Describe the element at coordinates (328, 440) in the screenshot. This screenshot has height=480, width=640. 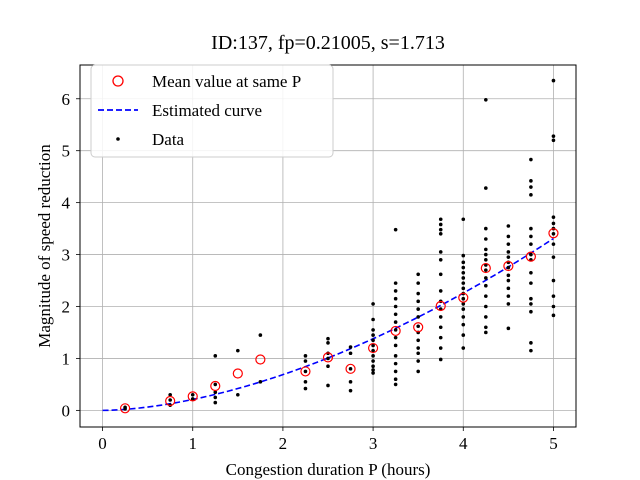
I see `x-axis-ticks: 0 1 2 3 4 5` at that location.